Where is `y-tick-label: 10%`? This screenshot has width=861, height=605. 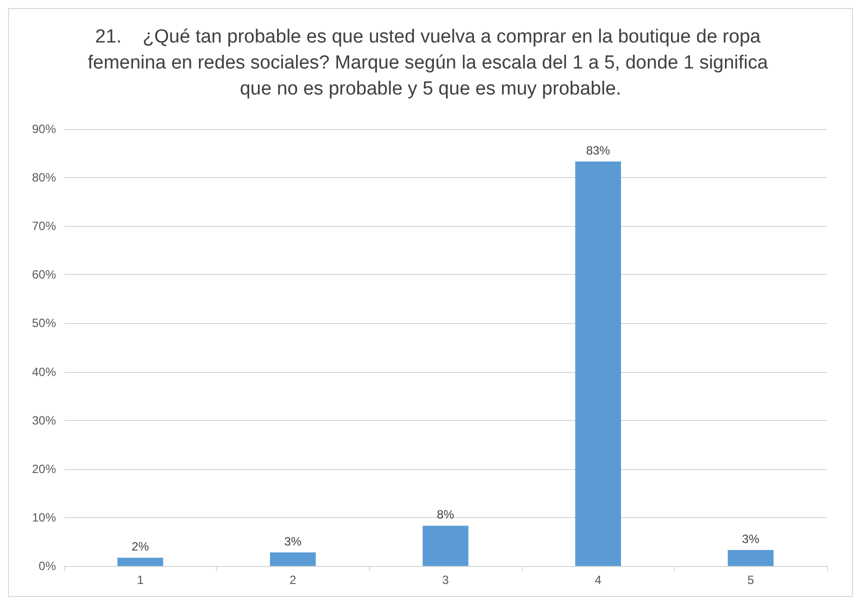
y-tick-label: 10% is located at coordinates (44, 517).